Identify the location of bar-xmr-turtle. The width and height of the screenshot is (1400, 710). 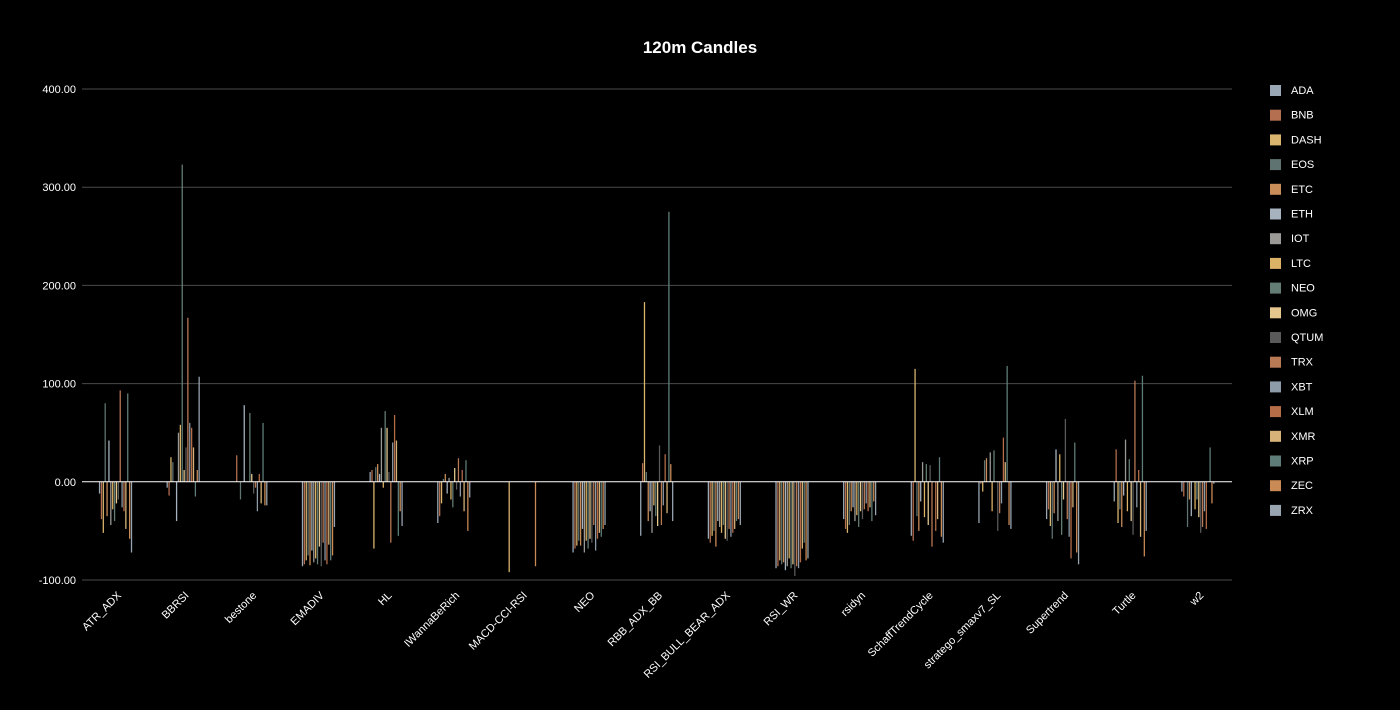
(1140, 509).